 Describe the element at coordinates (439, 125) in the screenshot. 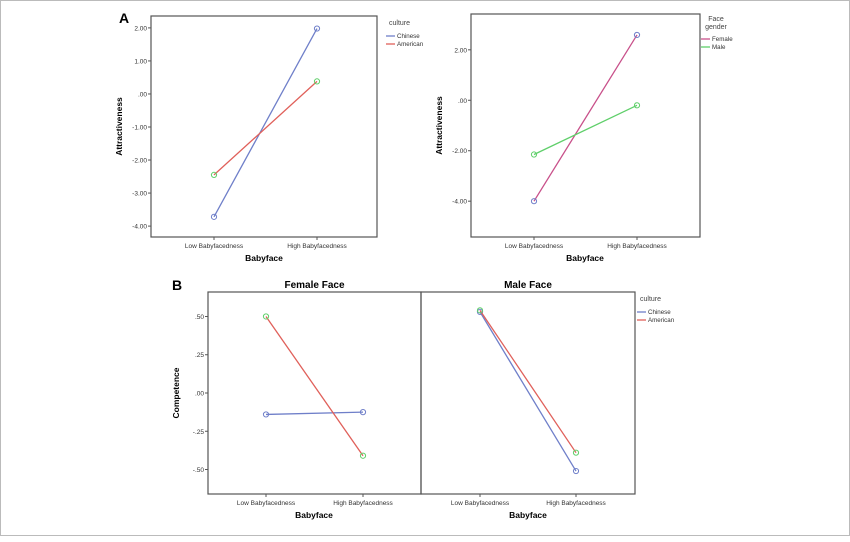

I see `y-axis-label-1: Attractiveness` at that location.